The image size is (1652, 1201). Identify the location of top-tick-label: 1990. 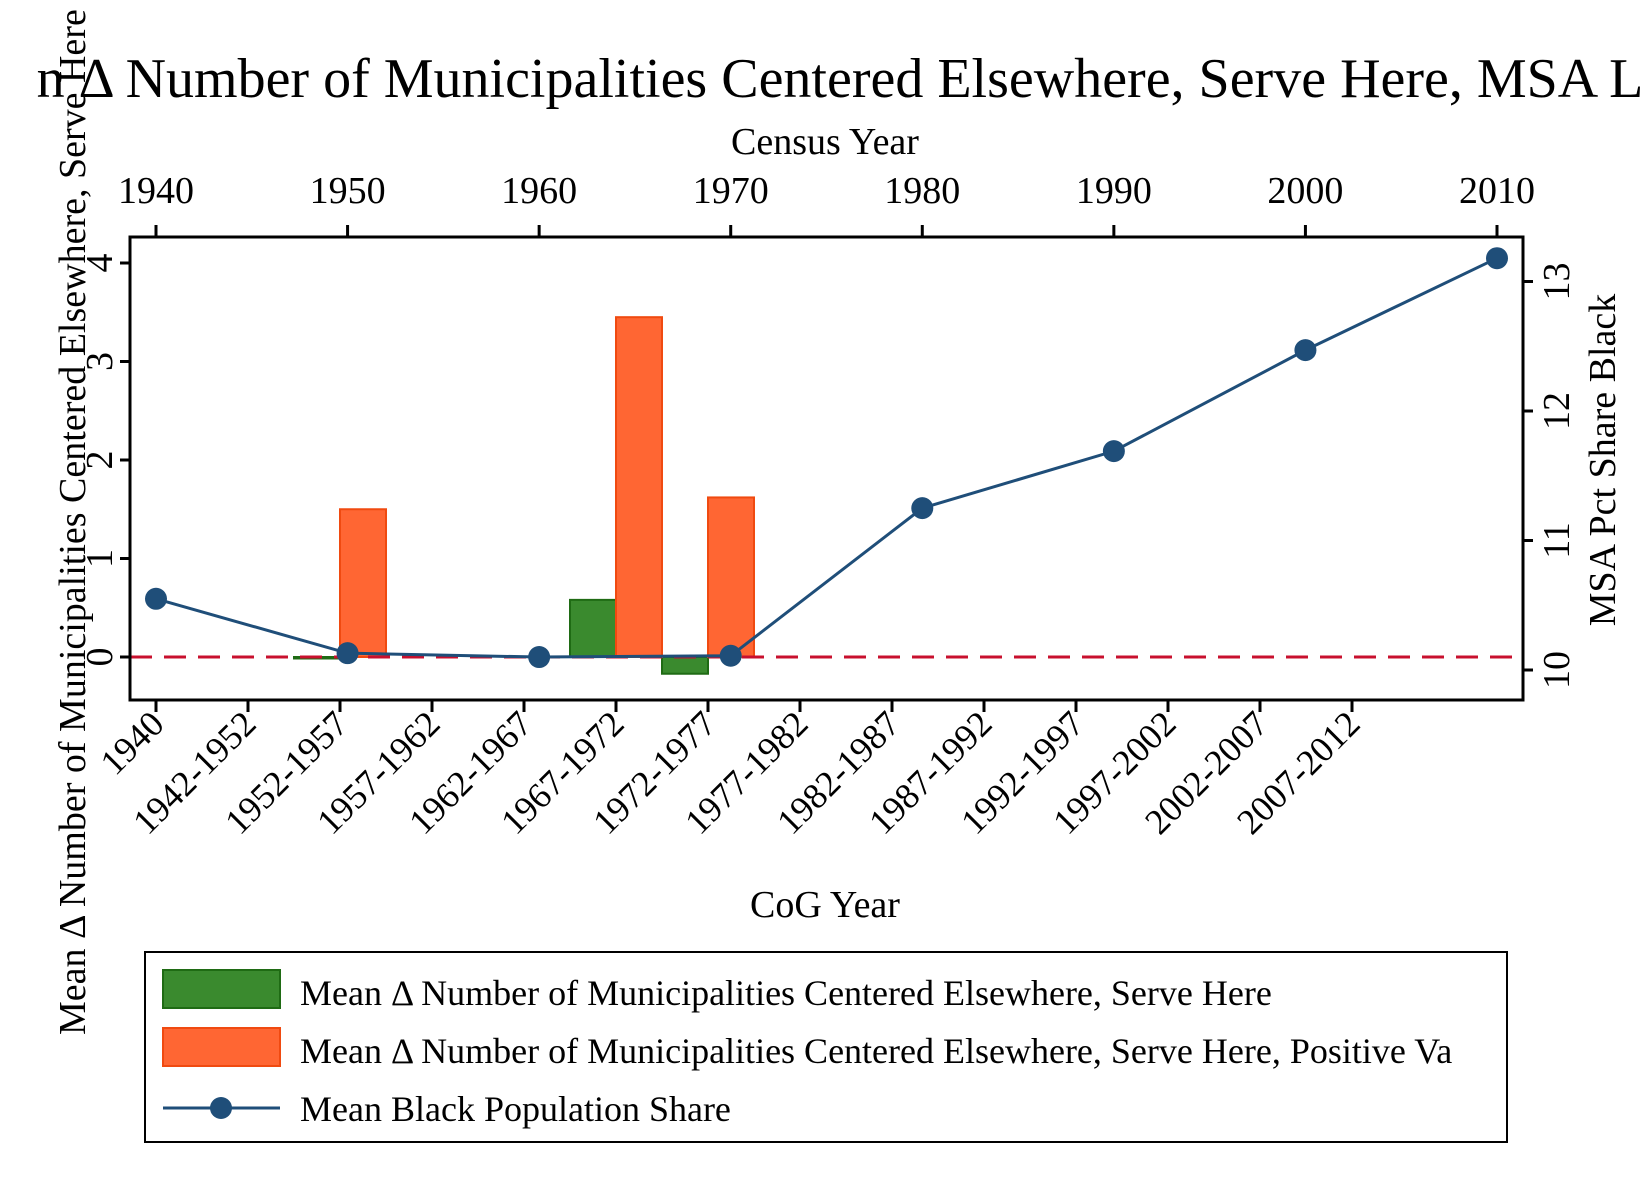
(1114, 191).